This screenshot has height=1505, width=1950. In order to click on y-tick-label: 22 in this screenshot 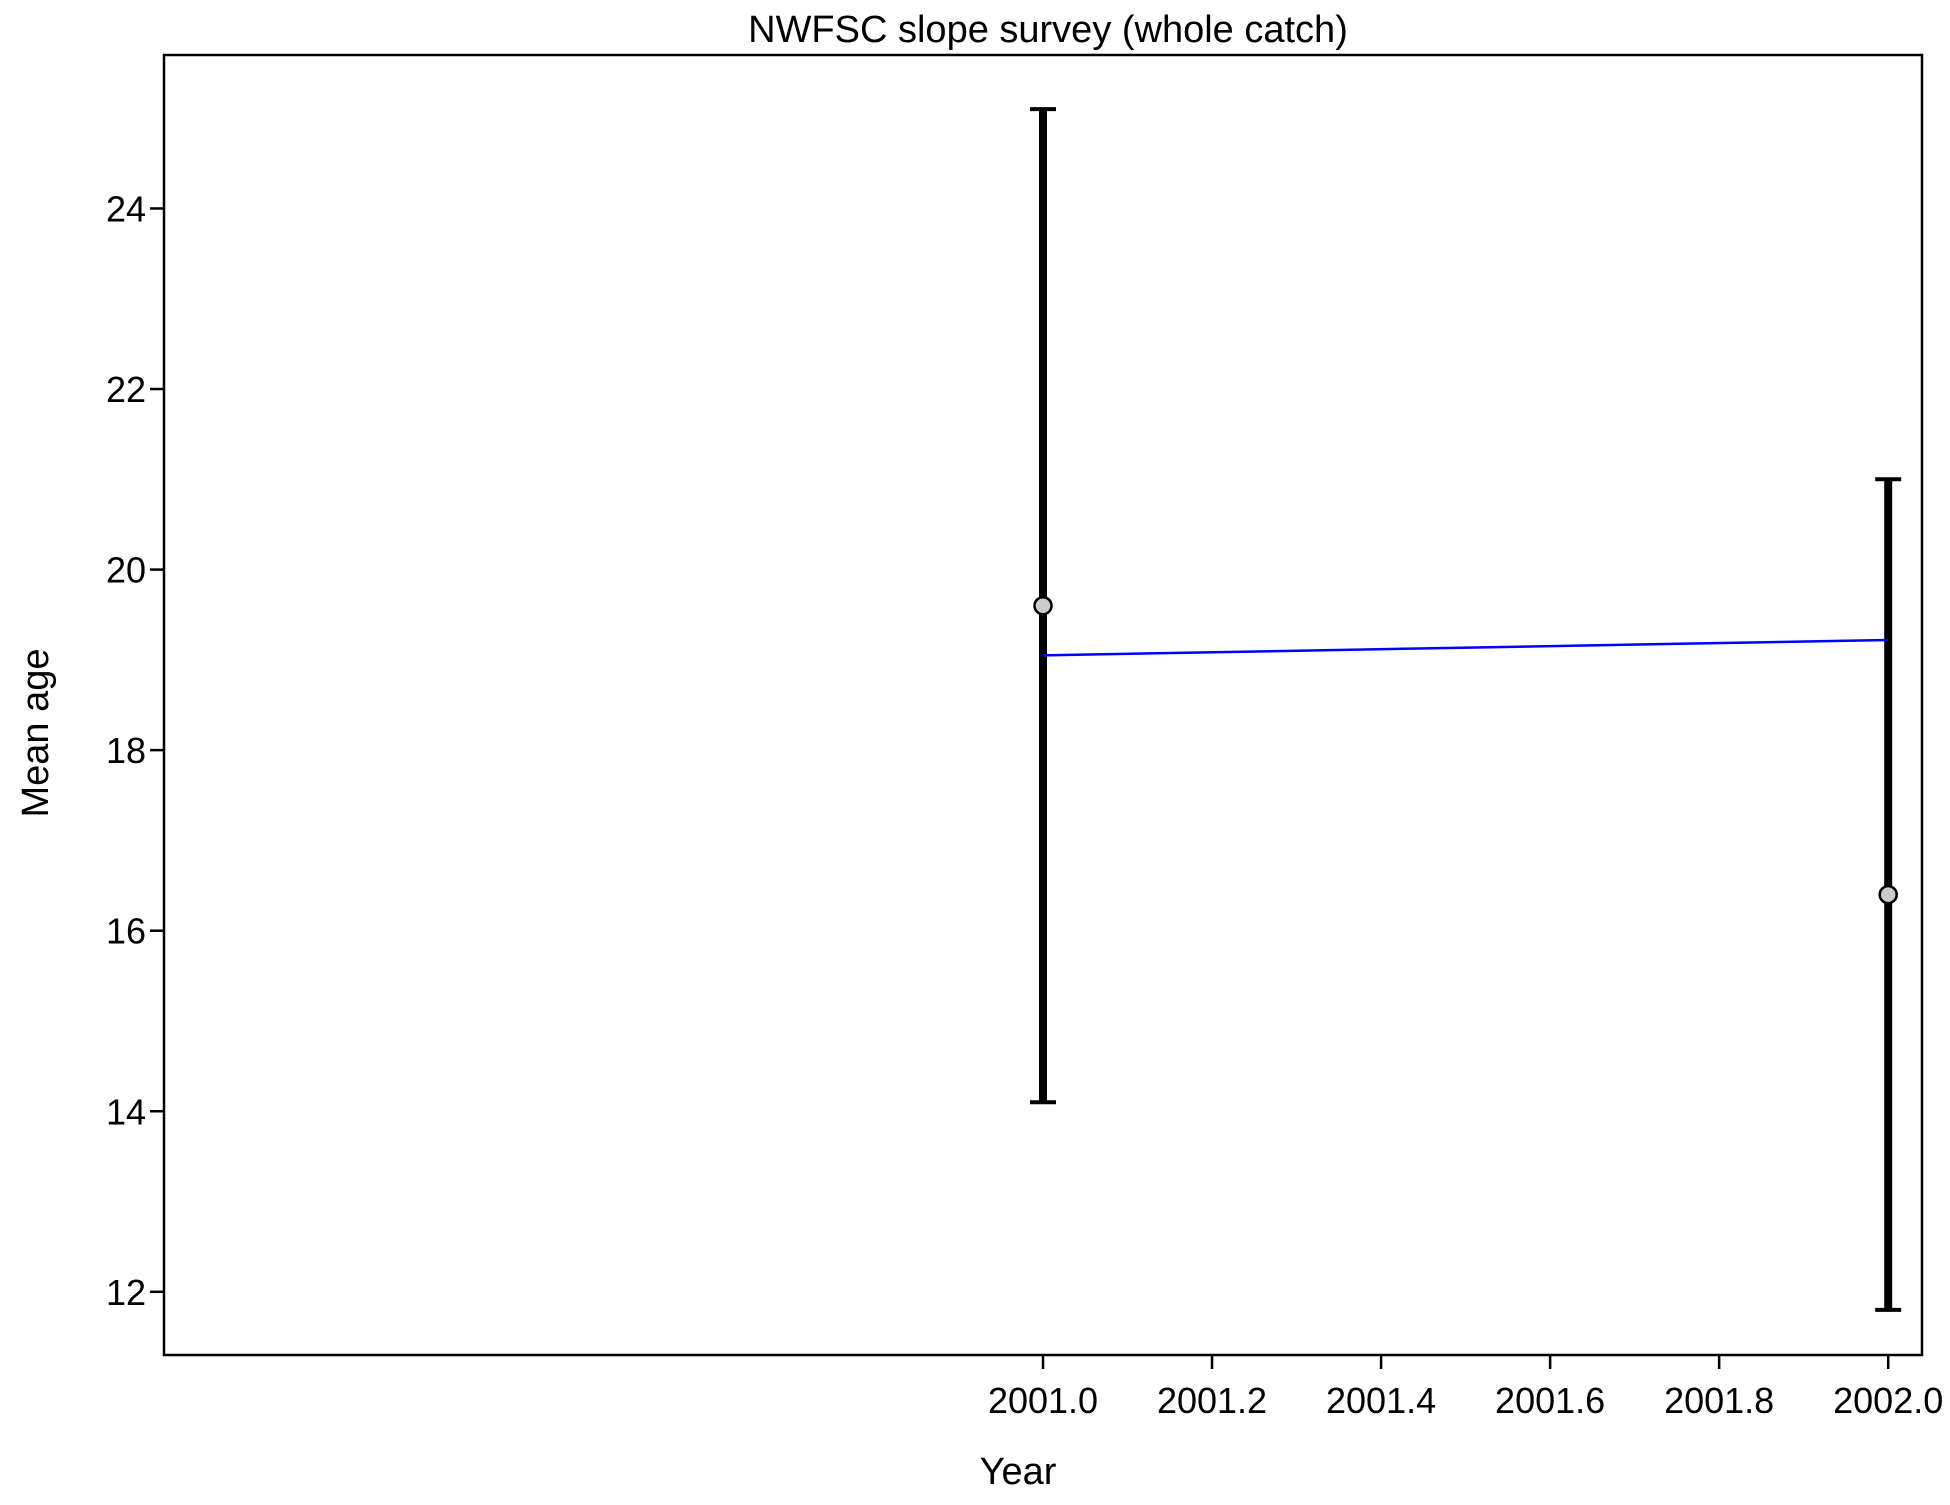, I will do `click(126, 389)`.